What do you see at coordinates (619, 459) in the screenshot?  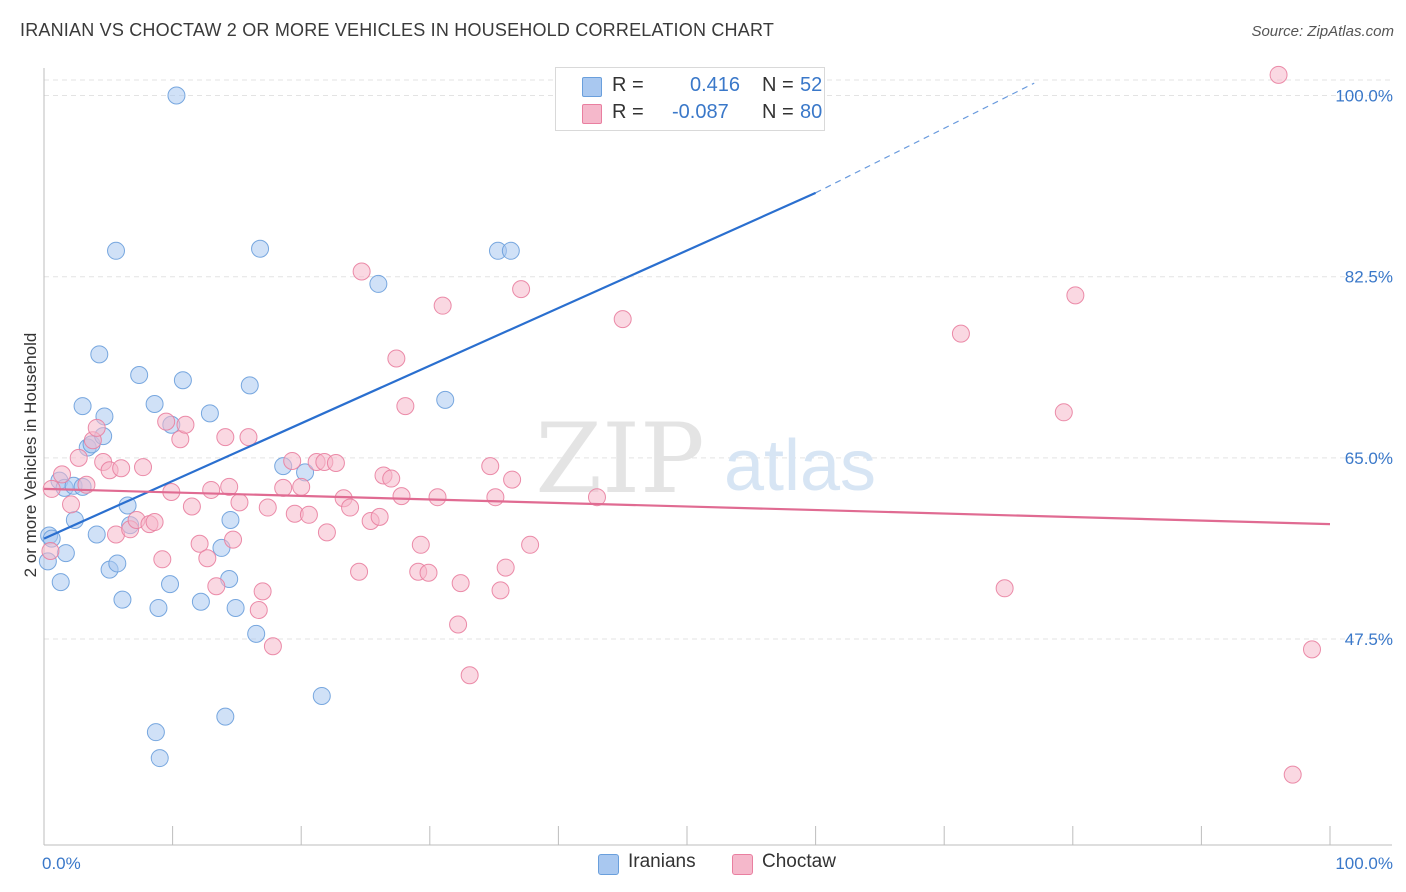 I see `watermark-zip: ZIP` at bounding box center [619, 459].